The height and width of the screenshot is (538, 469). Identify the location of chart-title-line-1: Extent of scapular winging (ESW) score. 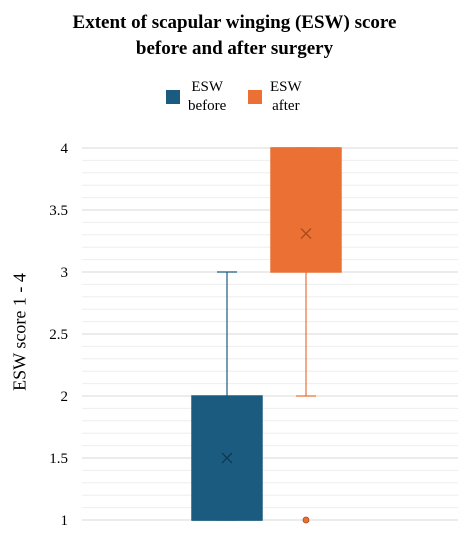
(234, 22).